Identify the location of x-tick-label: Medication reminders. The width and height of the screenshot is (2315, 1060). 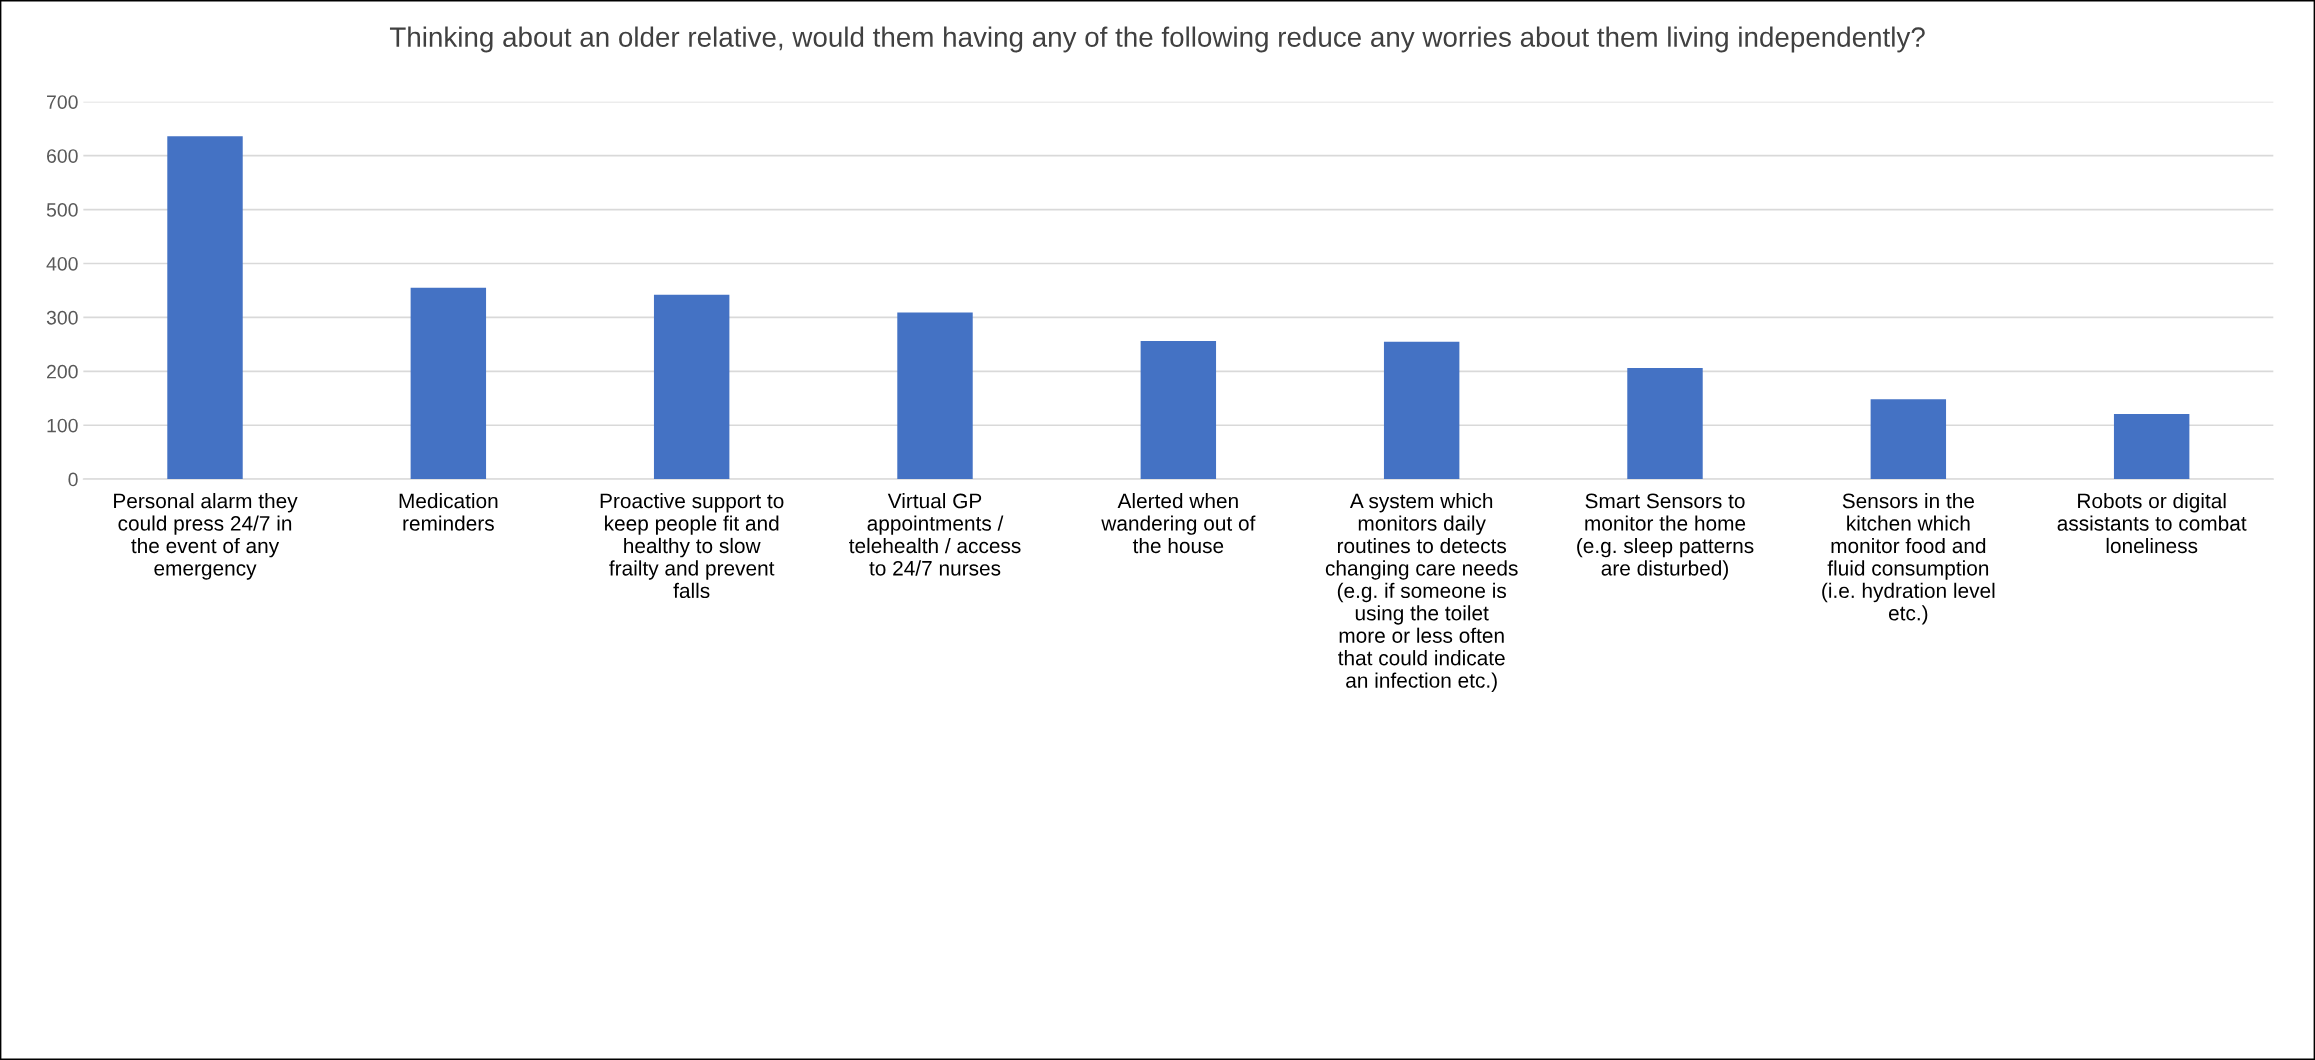
(448, 512).